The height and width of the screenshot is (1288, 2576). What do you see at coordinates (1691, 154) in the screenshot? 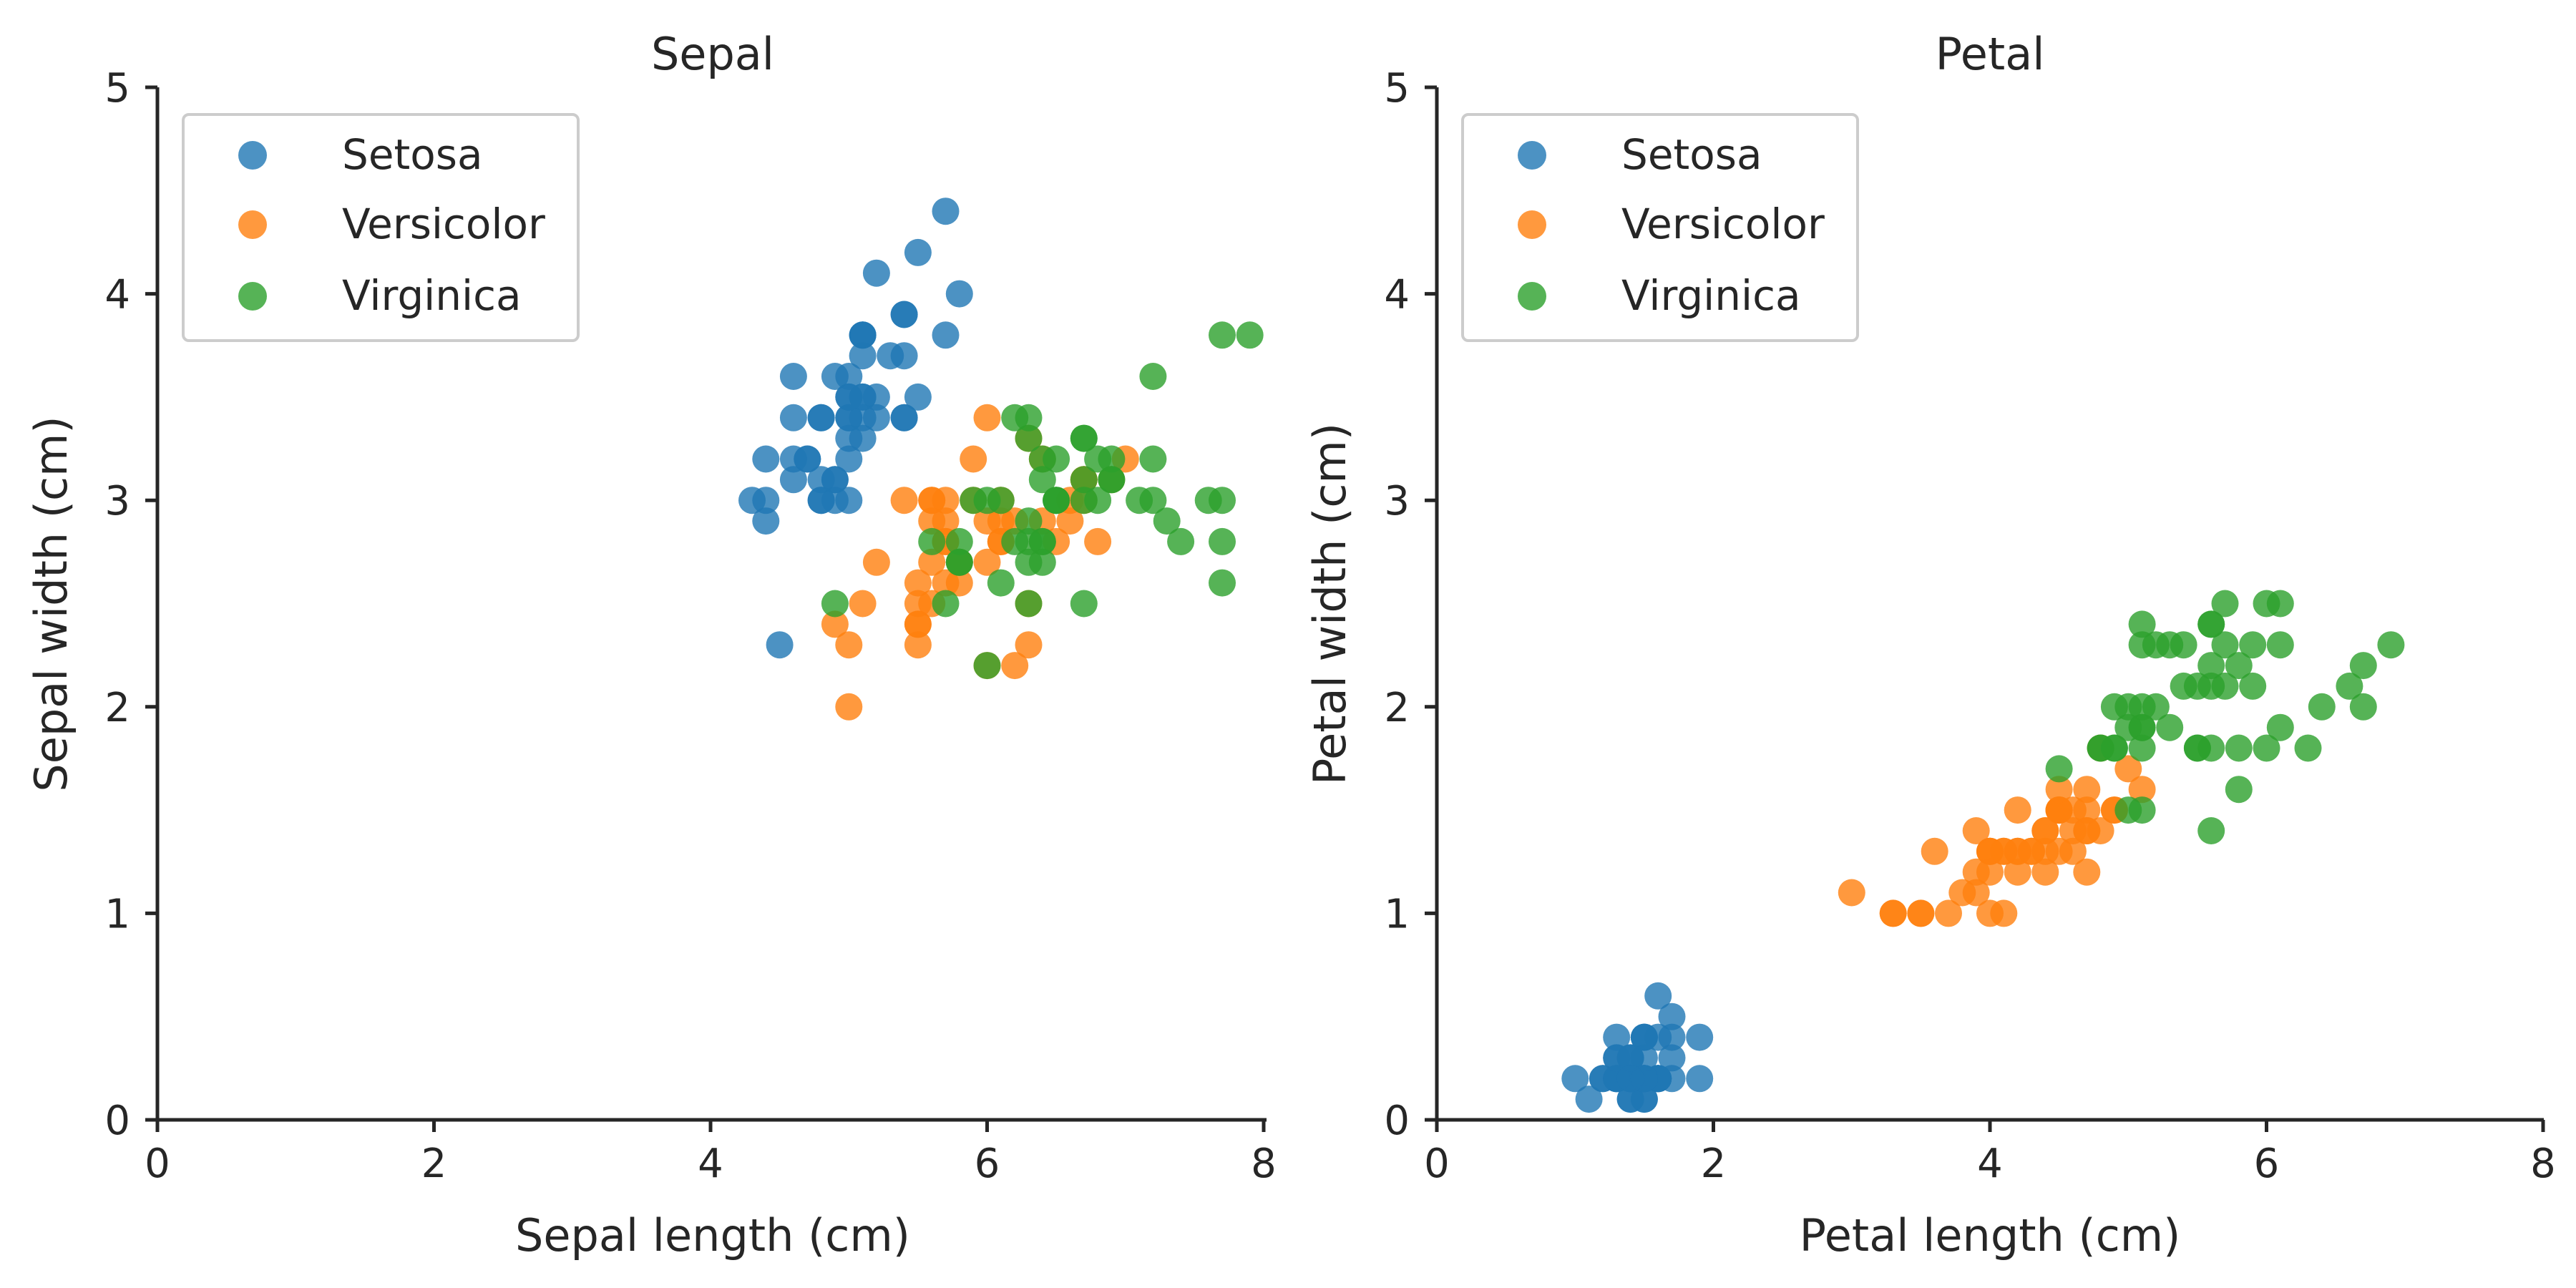
I see `petal-legend-label-setosa: Setosa` at bounding box center [1691, 154].